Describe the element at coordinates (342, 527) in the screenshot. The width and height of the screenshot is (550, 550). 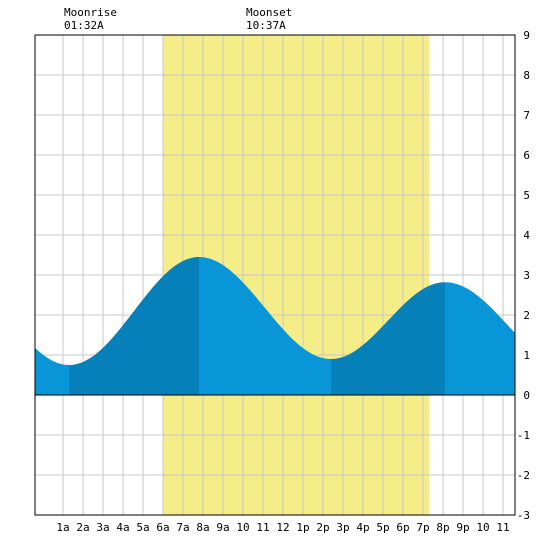
I see `x-tick-label: 3p` at that location.